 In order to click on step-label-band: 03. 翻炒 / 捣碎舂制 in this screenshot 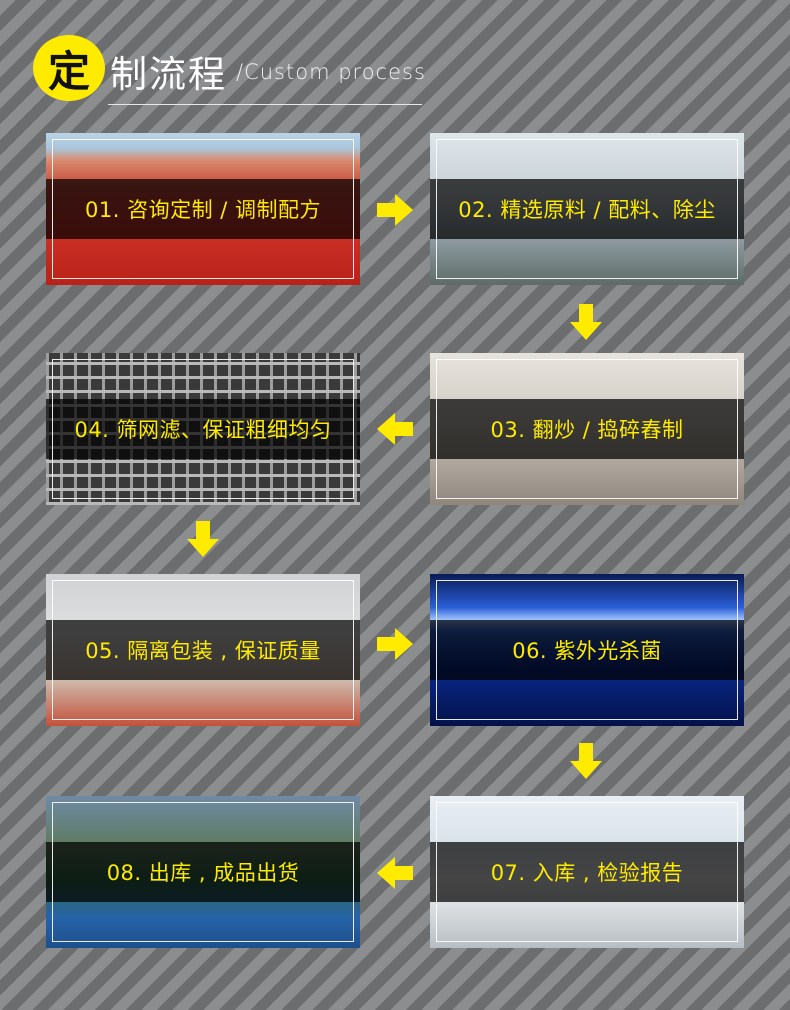, I will do `click(587, 429)`.